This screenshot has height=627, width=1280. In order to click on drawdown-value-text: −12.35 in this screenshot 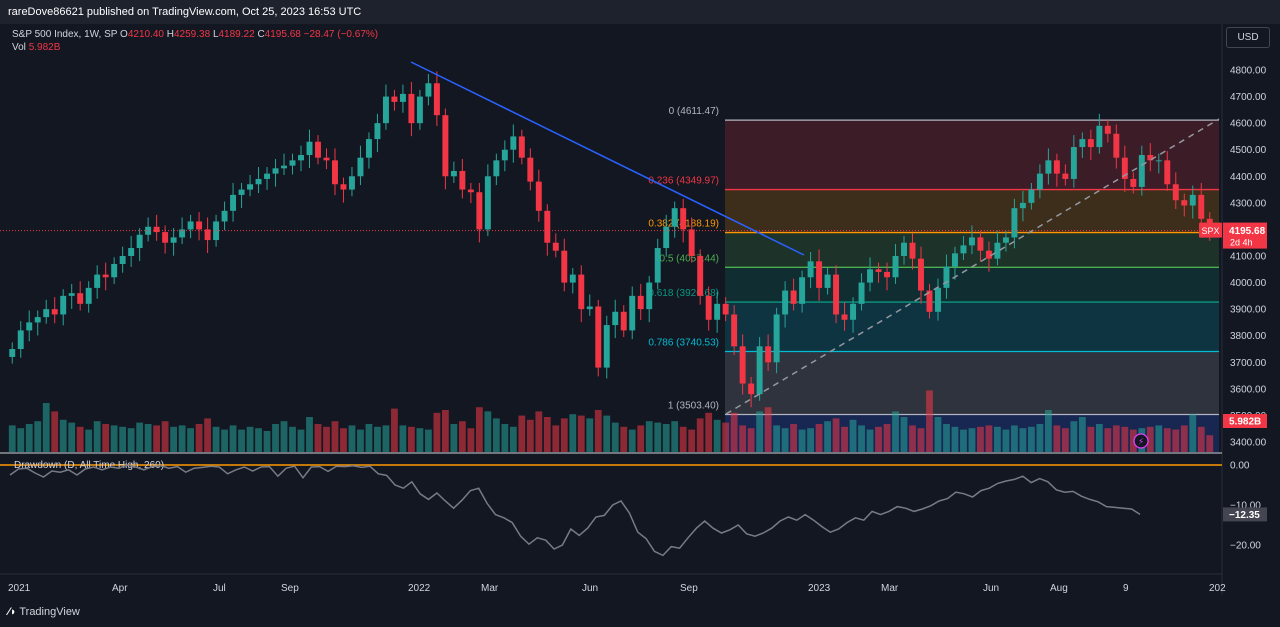, I will do `click(1244, 515)`.